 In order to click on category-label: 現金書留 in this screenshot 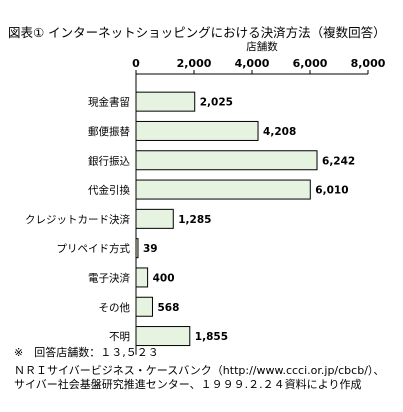, I will do `click(109, 102)`.